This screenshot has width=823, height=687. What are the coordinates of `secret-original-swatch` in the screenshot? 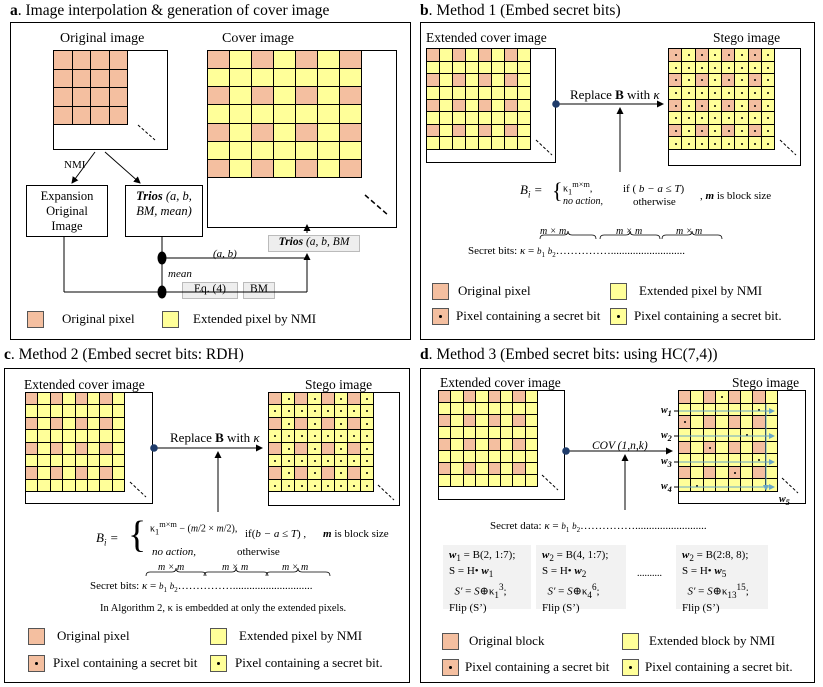 It's located at (36, 663).